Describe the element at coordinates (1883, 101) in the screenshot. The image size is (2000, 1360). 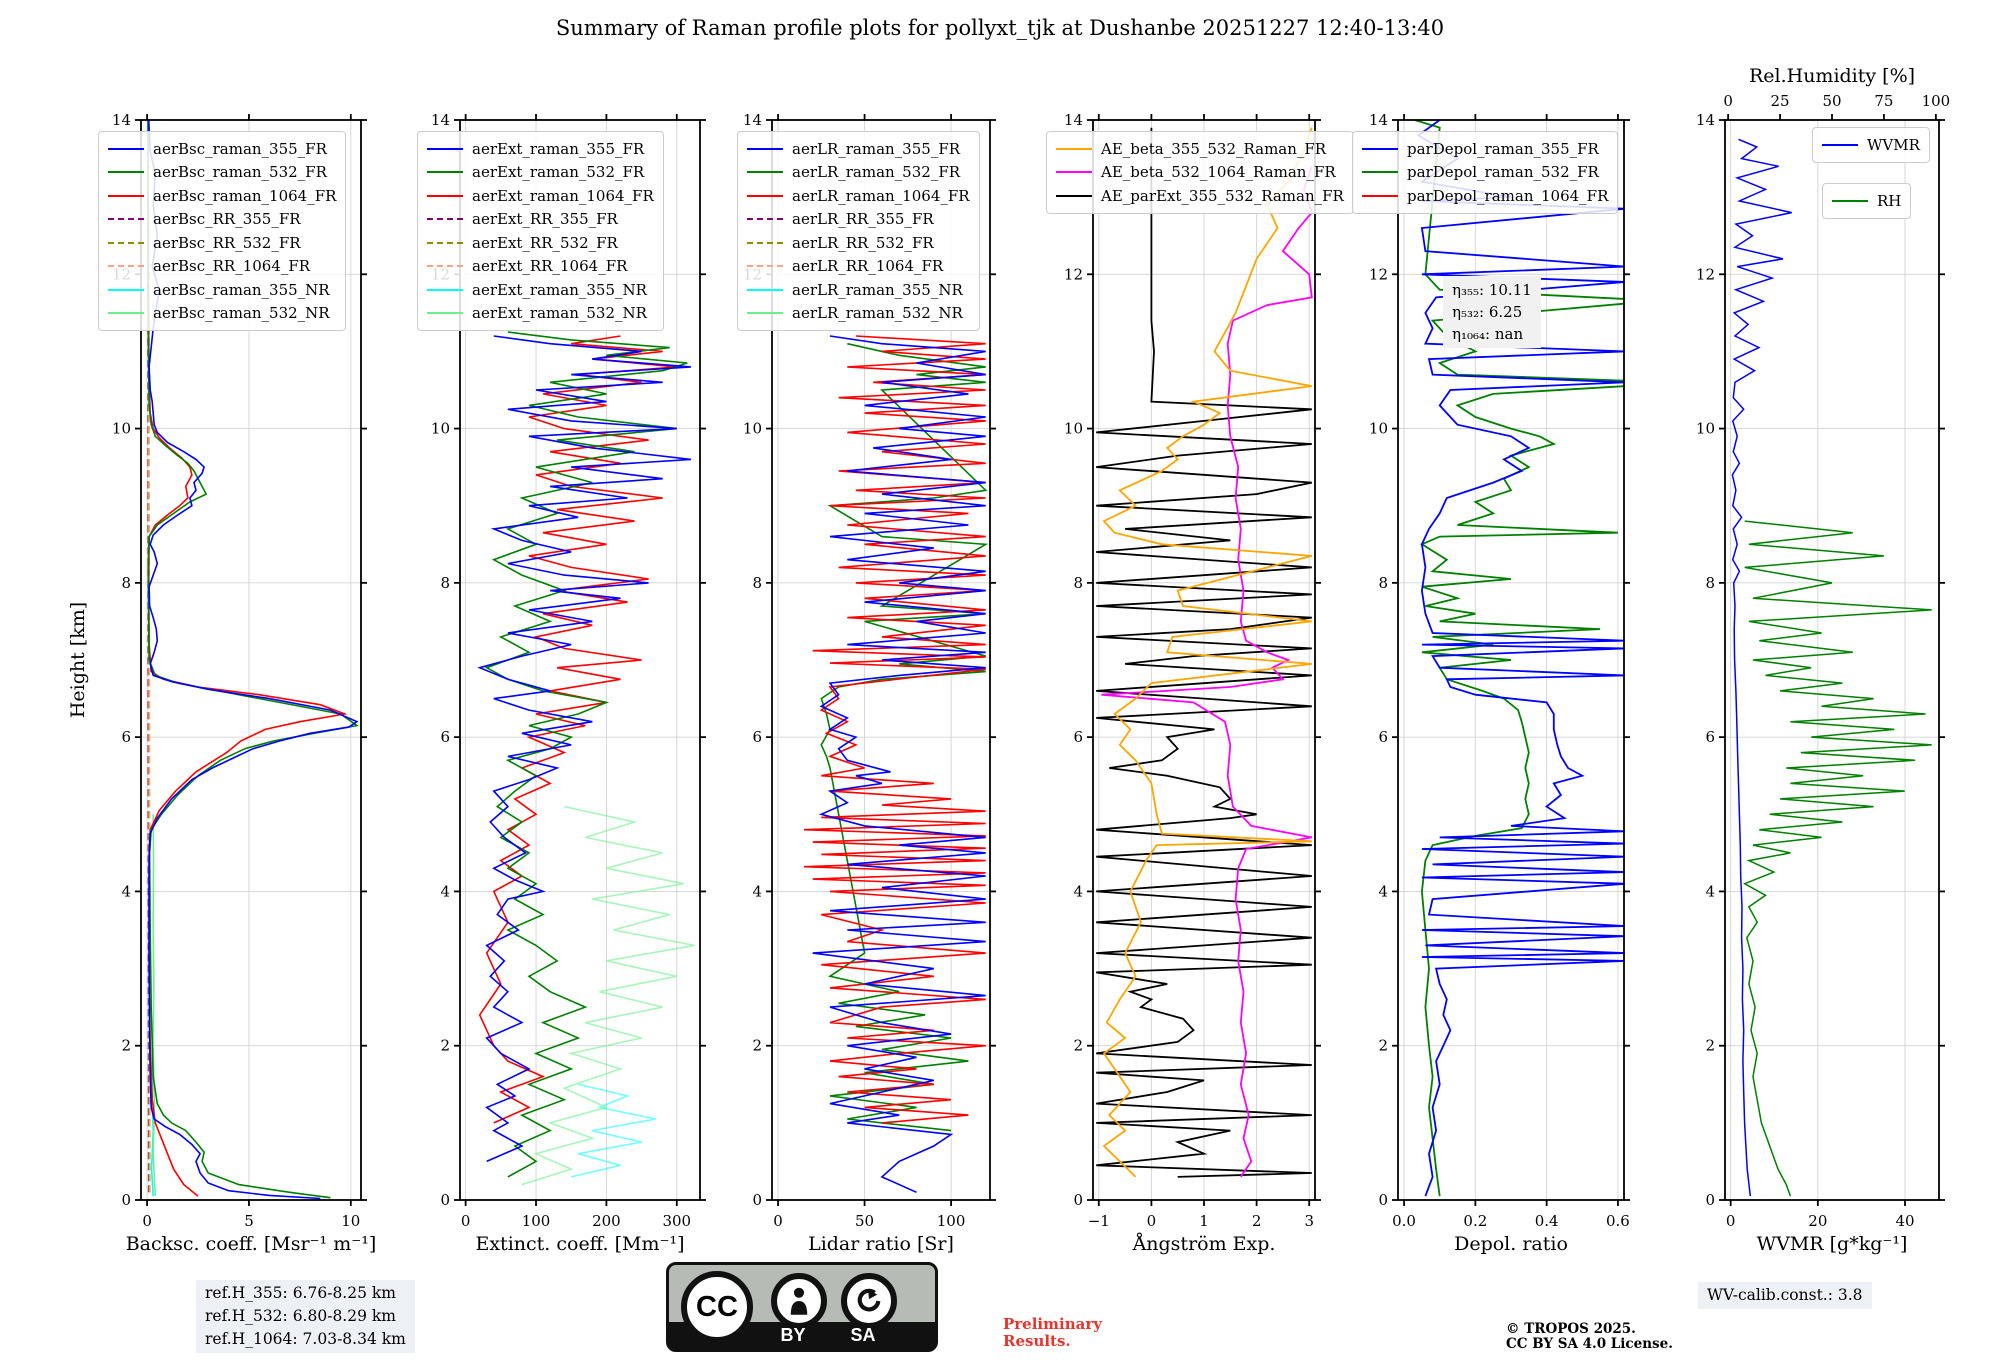
I see `top-tick-label: 75` at that location.